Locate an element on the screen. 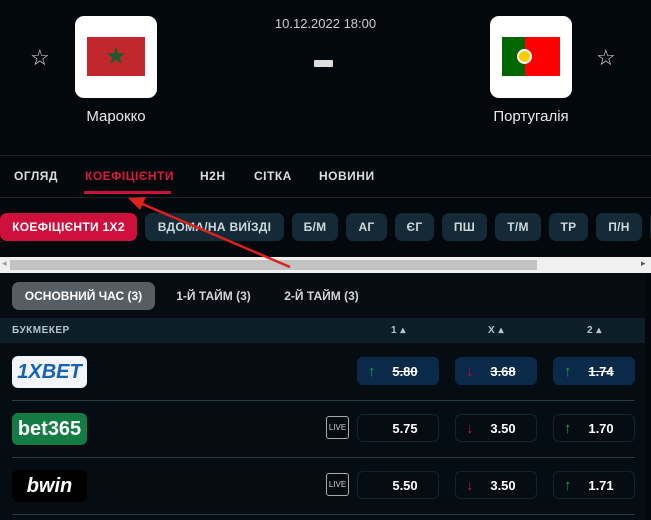 The width and height of the screenshot is (651, 520). odds-button: 5.75 is located at coordinates (398, 428).